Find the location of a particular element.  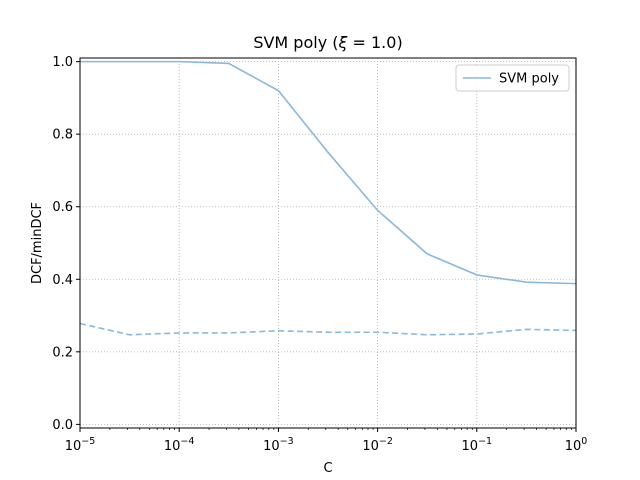

x-axis-label: C is located at coordinates (327, 468).